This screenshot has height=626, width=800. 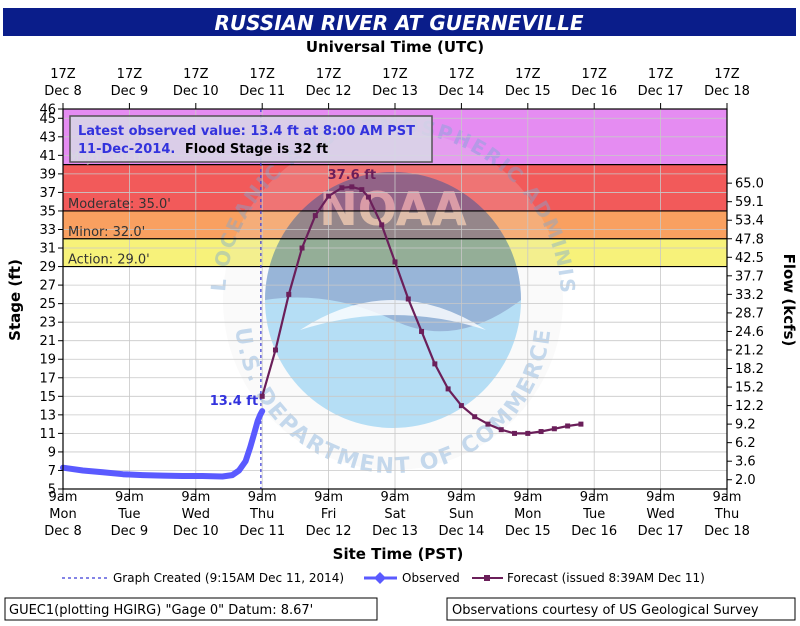 I want to click on top-tick-label-date: Dec 18, so click(x=727, y=91).